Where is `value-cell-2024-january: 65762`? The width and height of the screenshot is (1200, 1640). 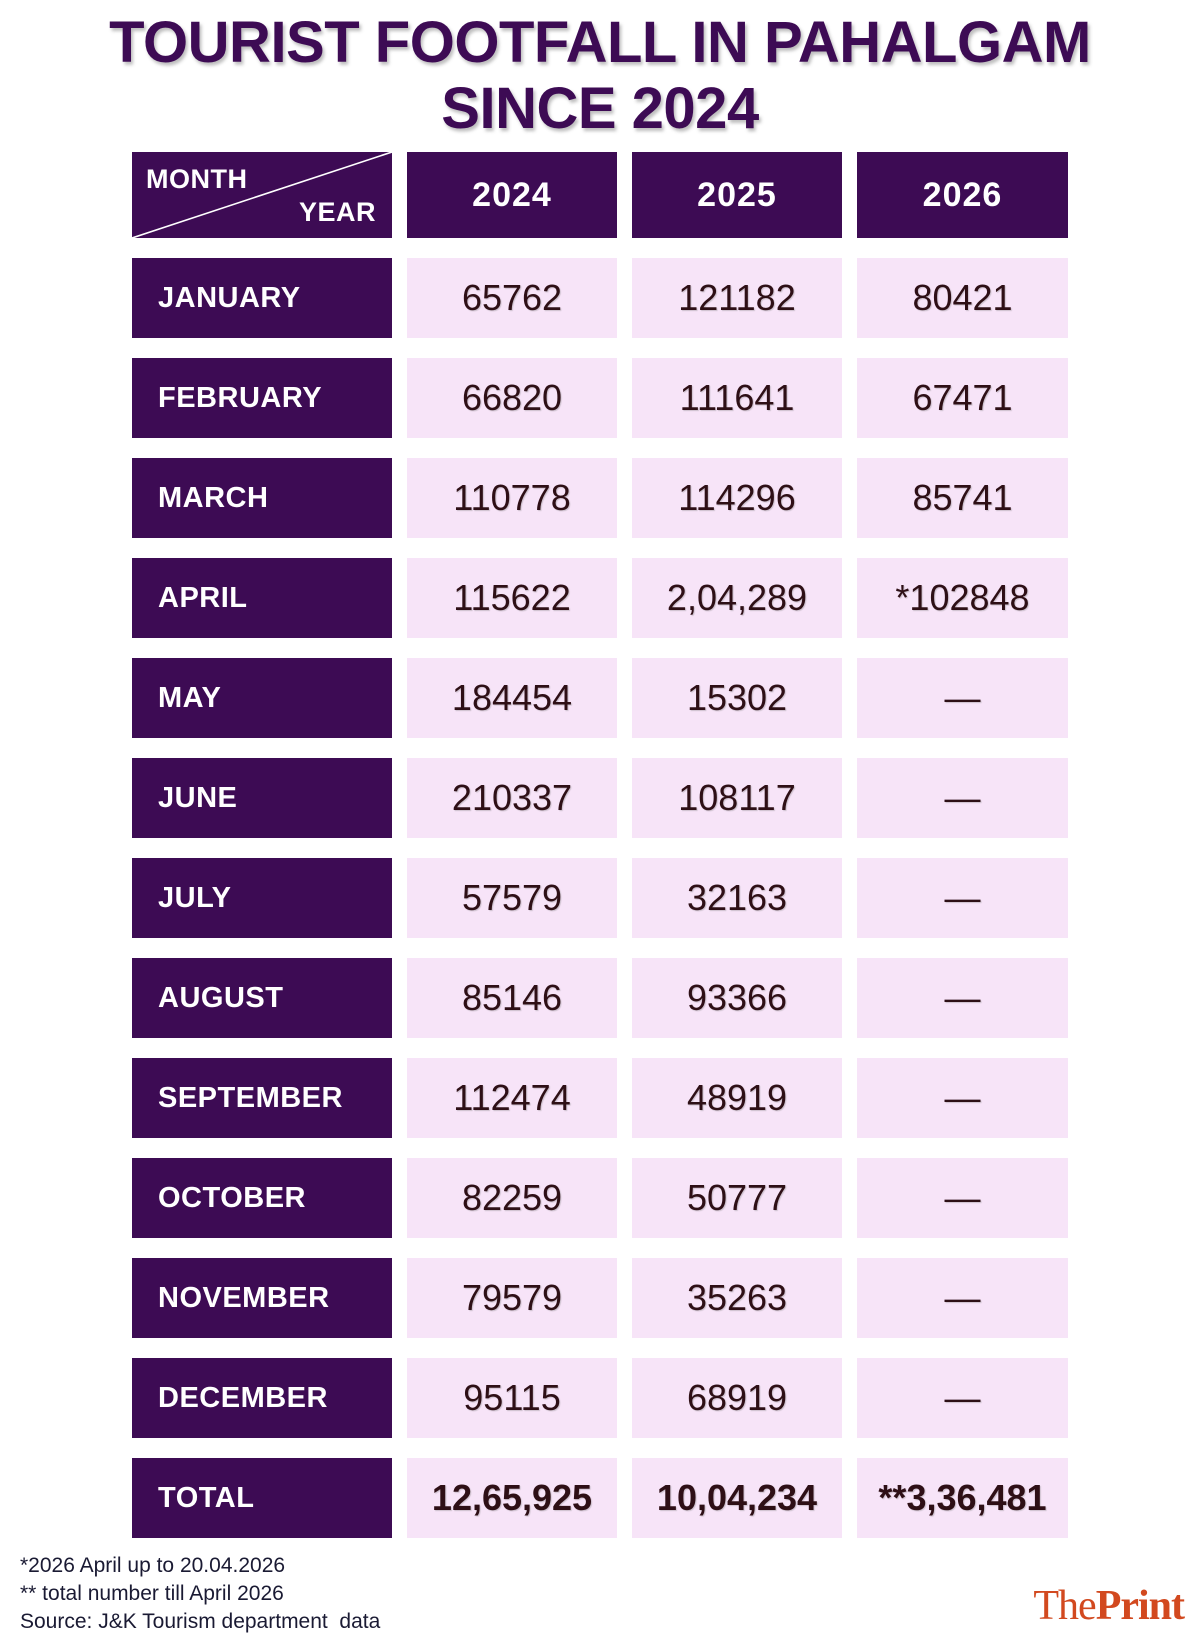
value-cell-2024-january: 65762 is located at coordinates (512, 298).